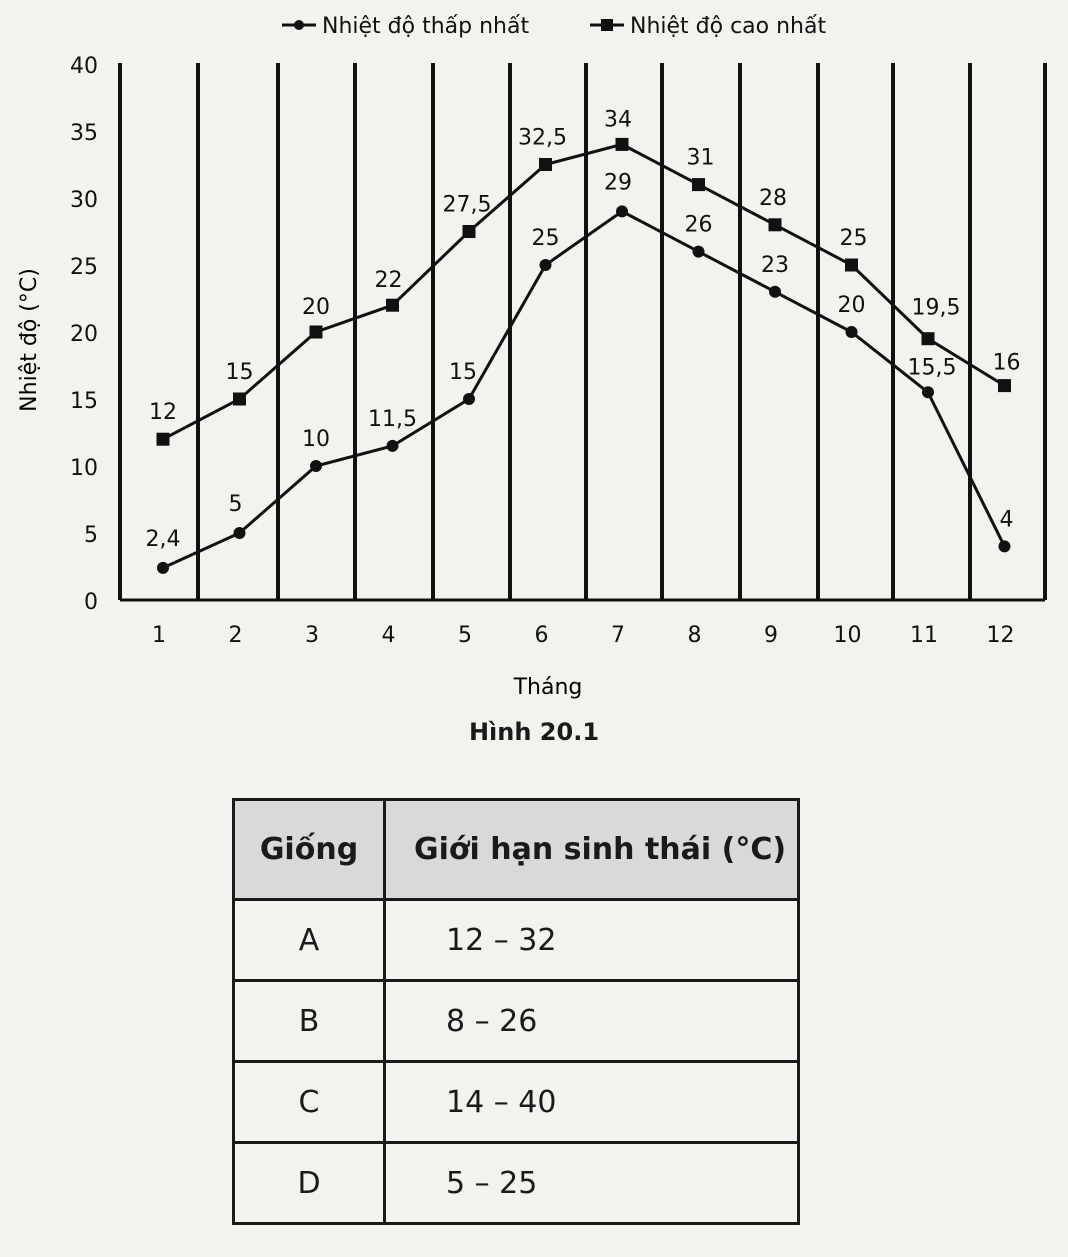  I want to click on data-label: 2,4, so click(163, 539).